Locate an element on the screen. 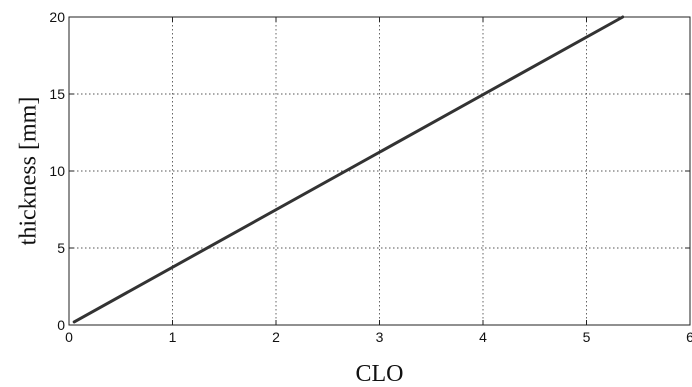  y-tick-label: 0 is located at coordinates (61, 325).